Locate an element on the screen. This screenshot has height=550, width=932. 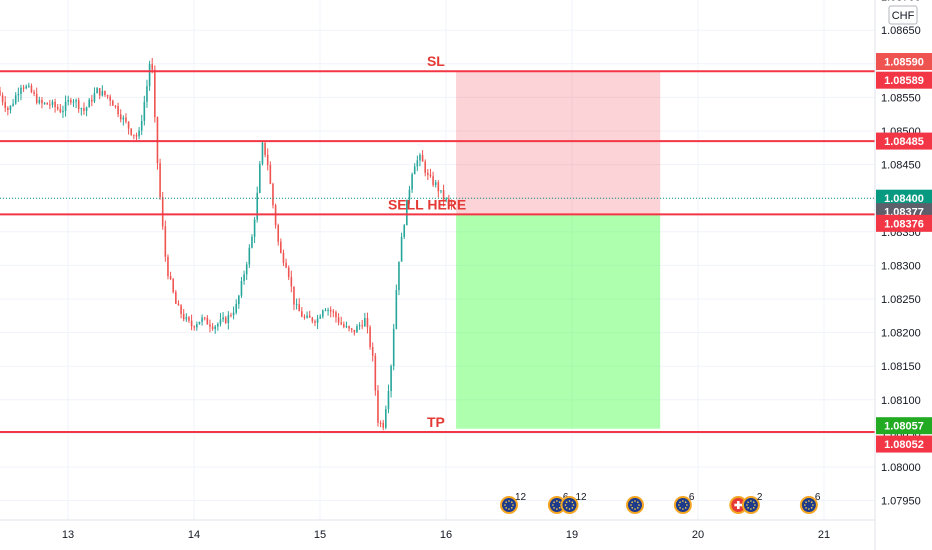
price-tag: 1.08590 is located at coordinates (904, 62).